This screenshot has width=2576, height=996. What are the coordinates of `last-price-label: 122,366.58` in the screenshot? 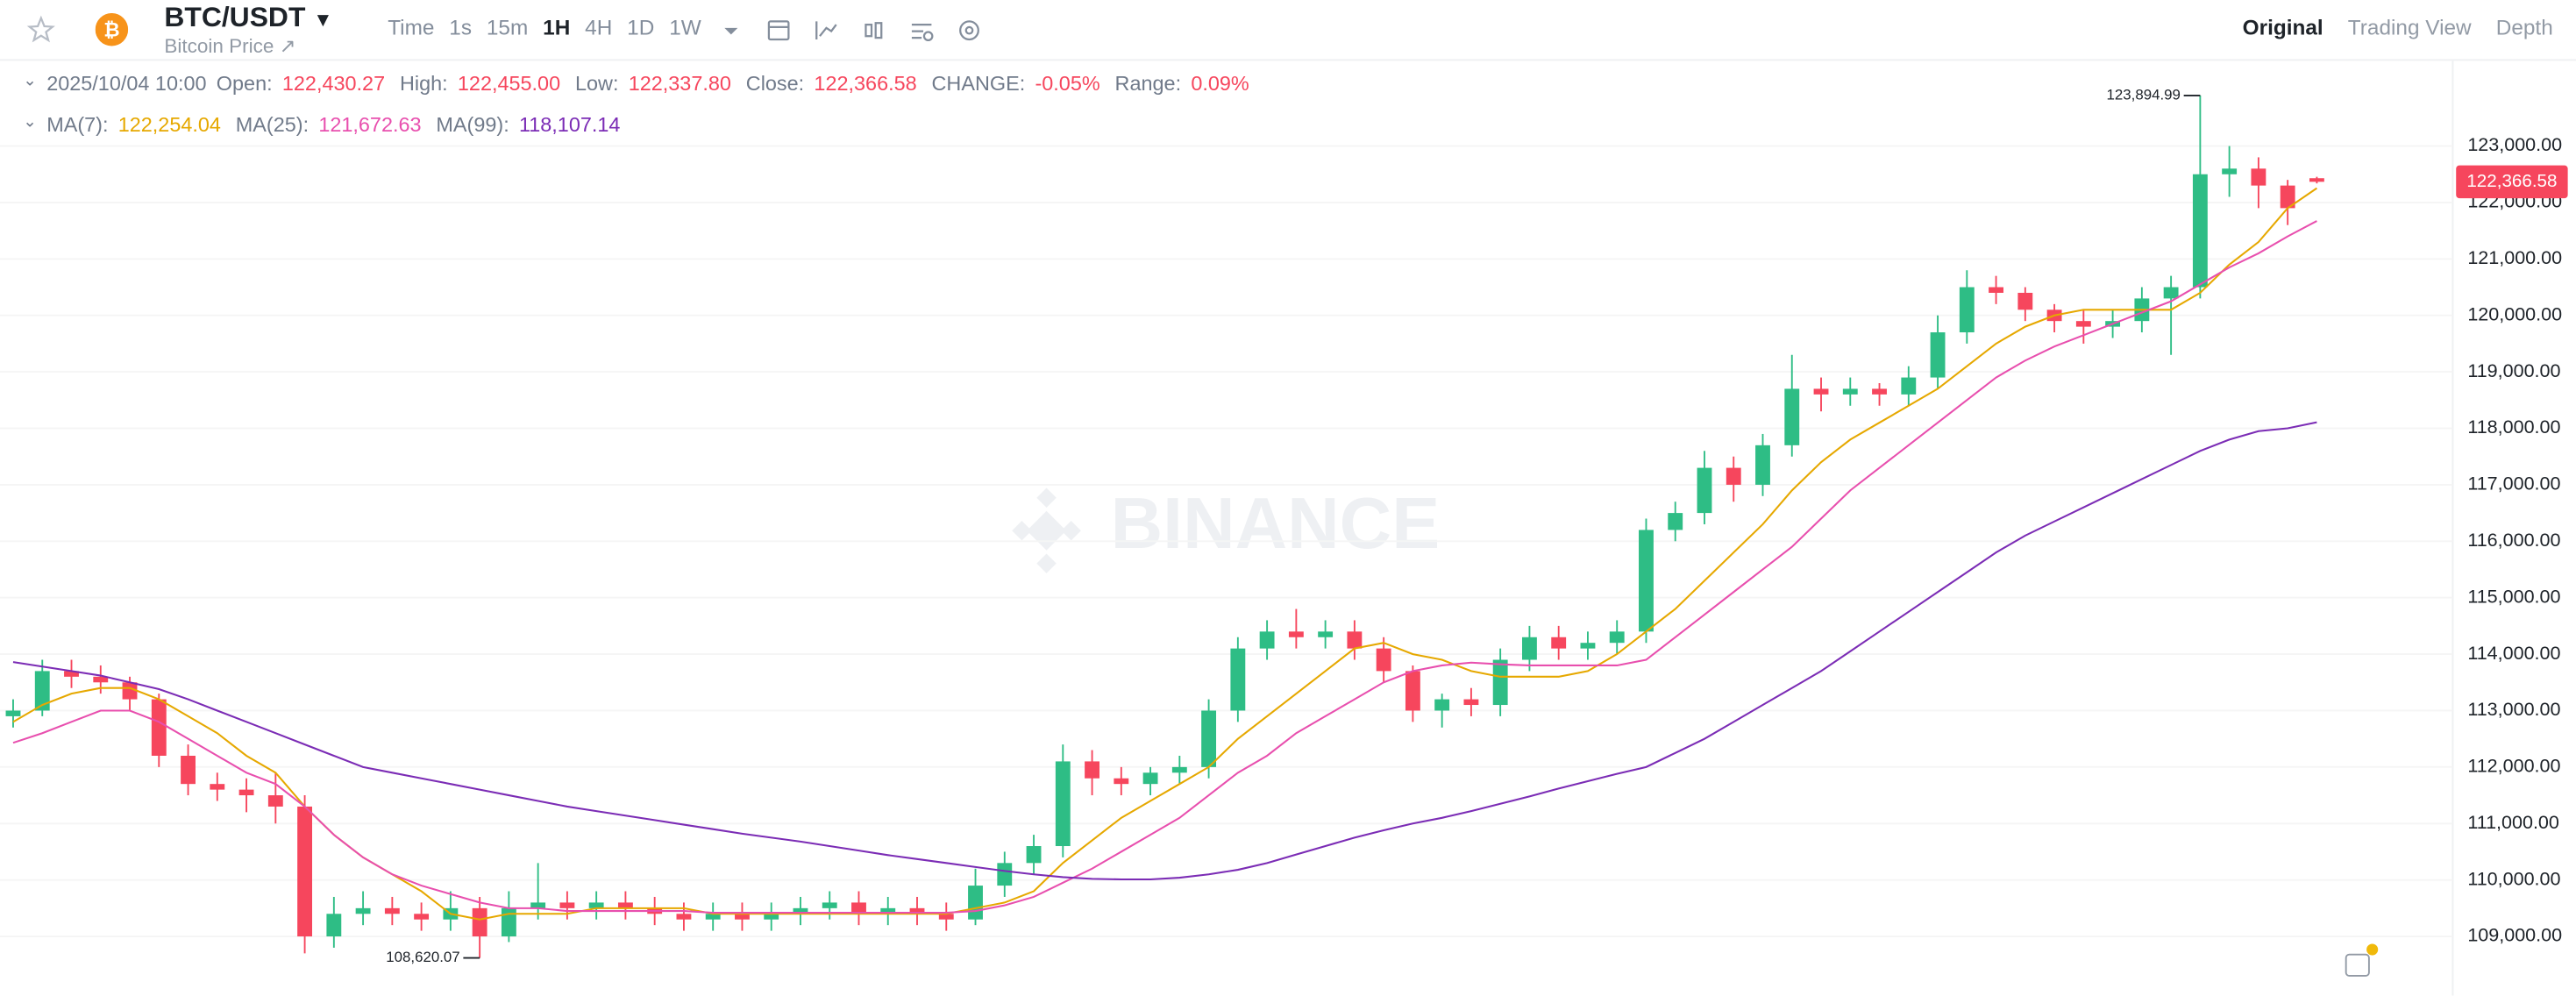 It's located at (2511, 181).